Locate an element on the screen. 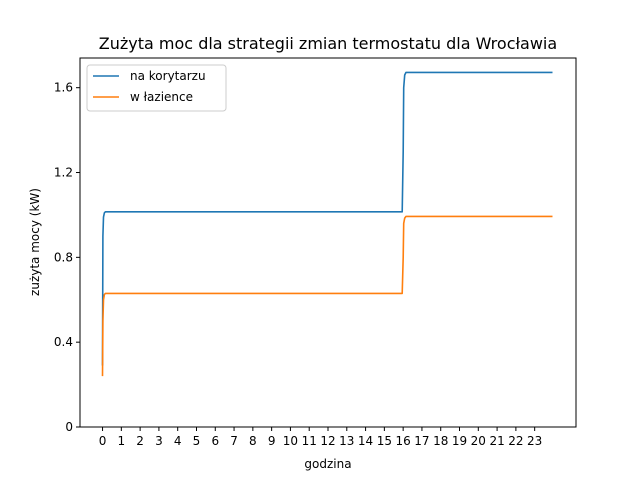  legend: na korytarzu w łazience is located at coordinates (156, 88).